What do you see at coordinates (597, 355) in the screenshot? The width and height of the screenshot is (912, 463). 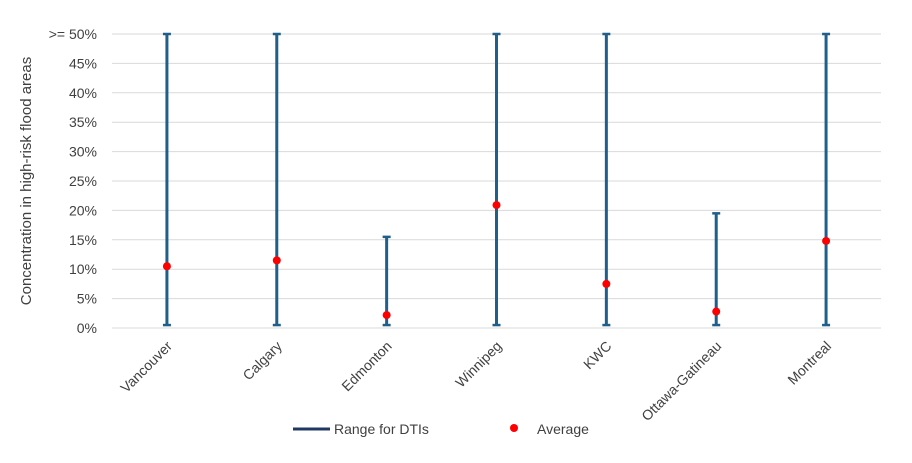 I see `x-tick-label: KWC` at bounding box center [597, 355].